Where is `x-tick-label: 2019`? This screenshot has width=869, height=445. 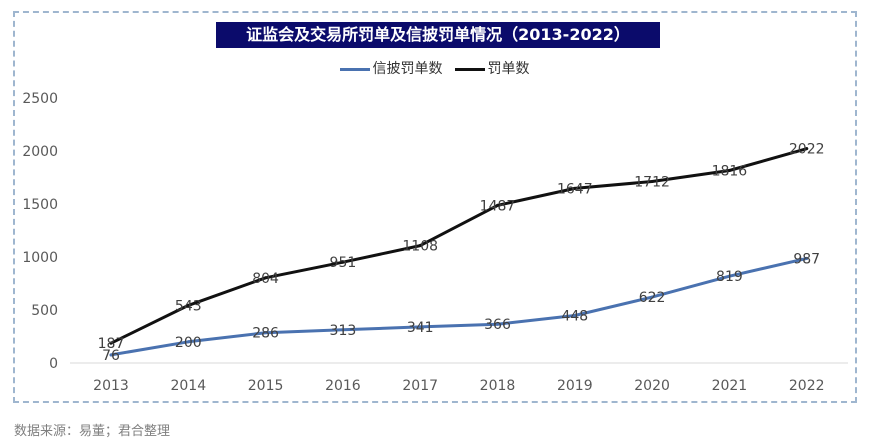
x-tick-label: 2019 is located at coordinates (575, 386).